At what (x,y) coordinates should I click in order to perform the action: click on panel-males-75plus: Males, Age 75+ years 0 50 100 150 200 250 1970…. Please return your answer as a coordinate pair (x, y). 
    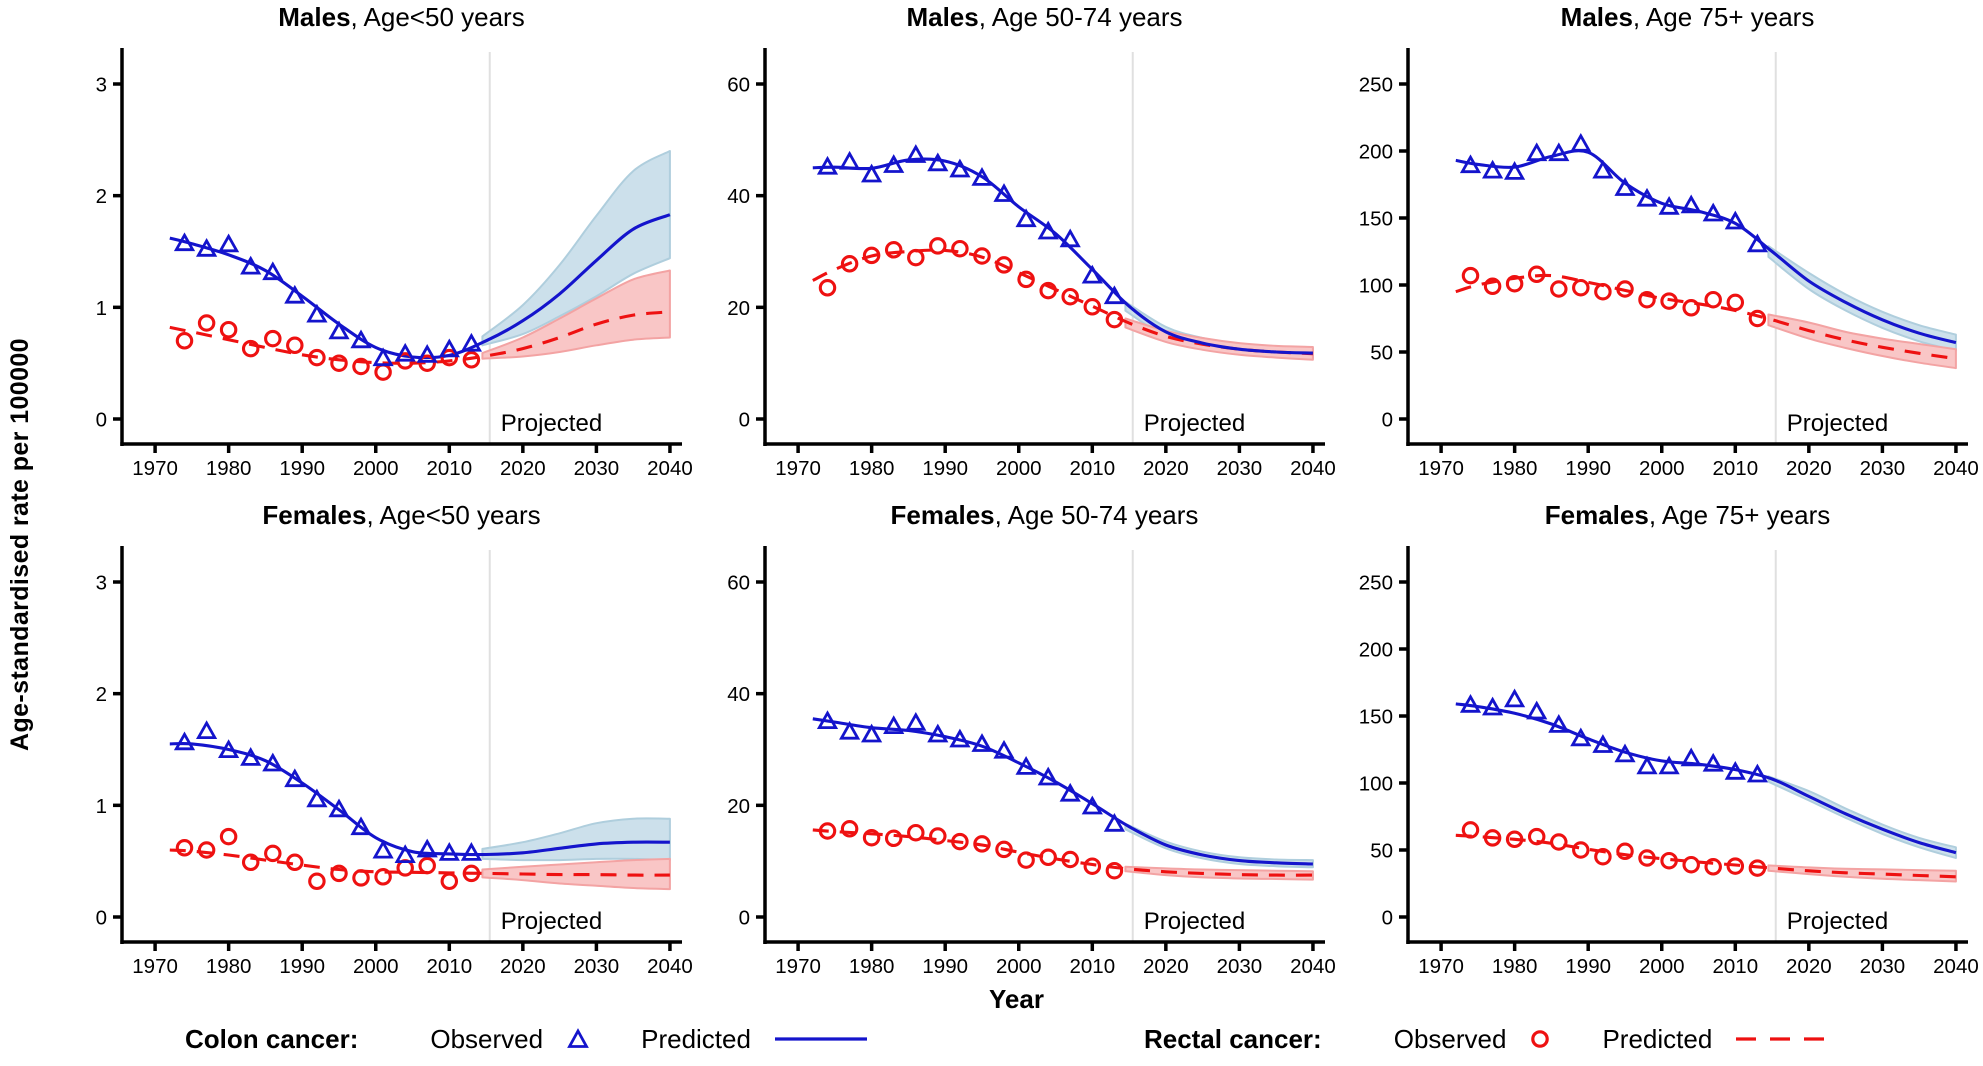
    Looking at the image, I should click on (1659, 242).